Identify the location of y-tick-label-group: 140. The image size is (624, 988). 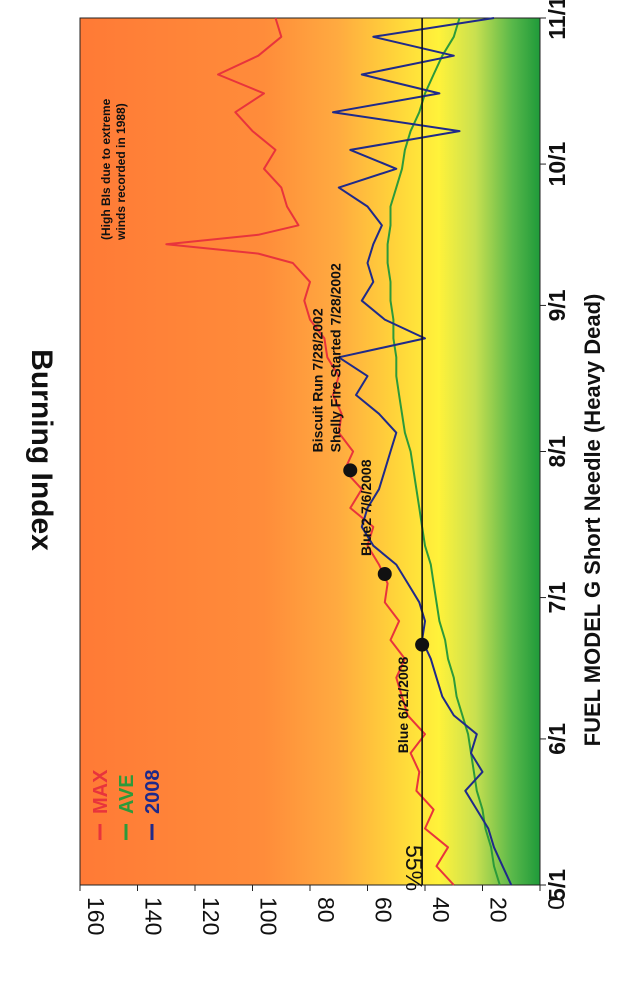
(154, 916).